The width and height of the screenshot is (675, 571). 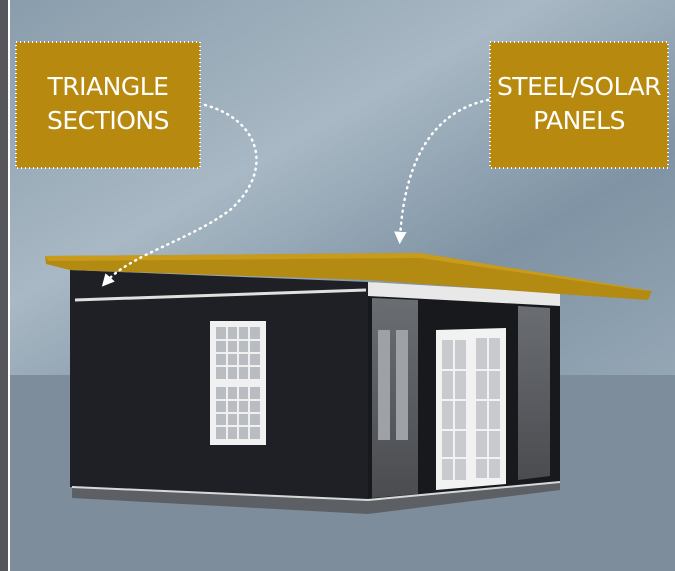 What do you see at coordinates (534, 393) in the screenshot?
I see `glass-panel` at bounding box center [534, 393].